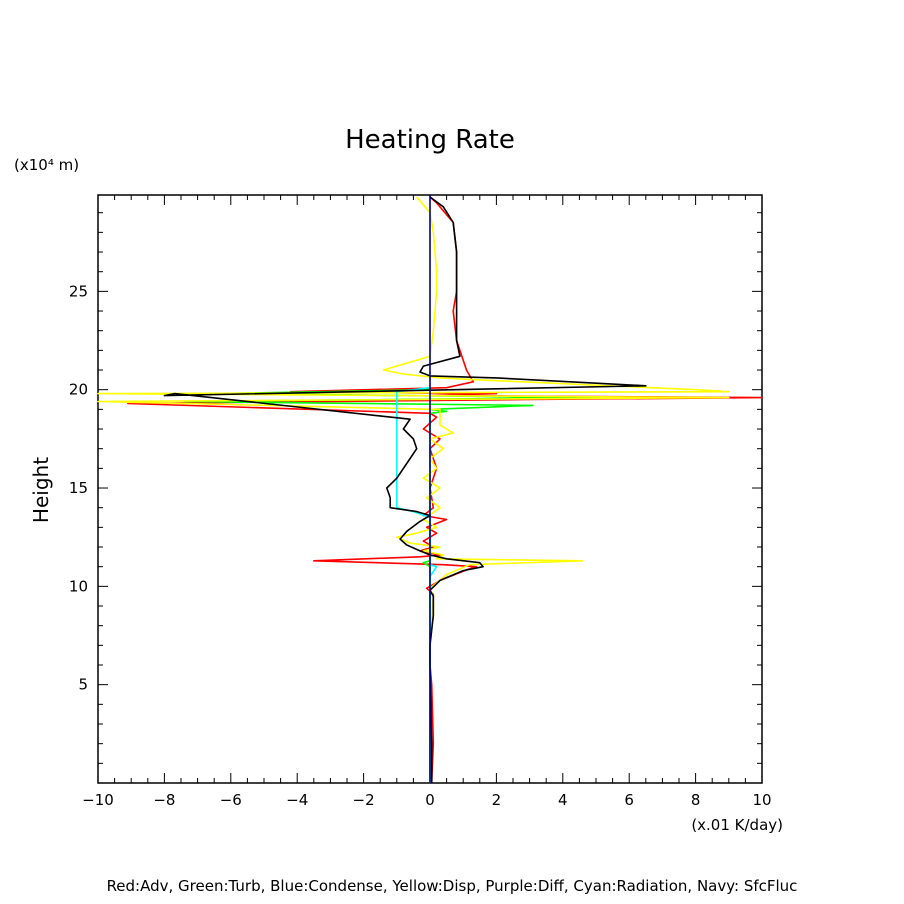 The height and width of the screenshot is (904, 904). Describe the element at coordinates (46, 165) in the screenshot. I see `y-unit-label: (x10⁴ m)` at that location.